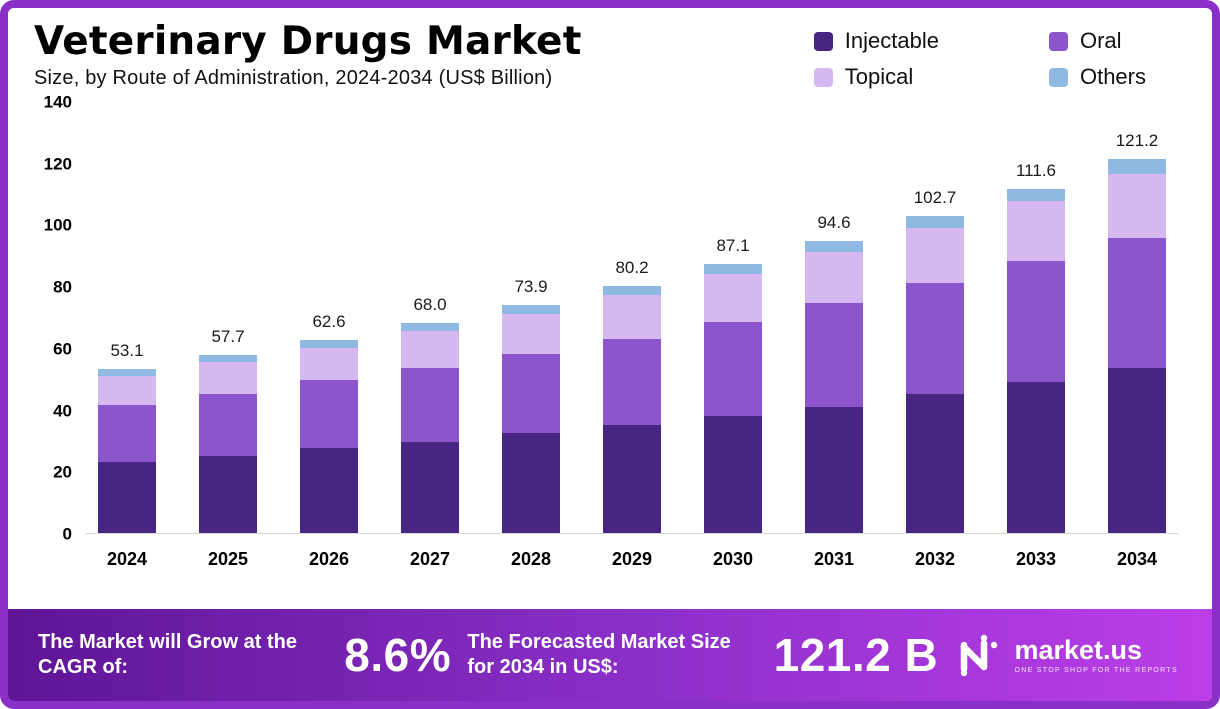  What do you see at coordinates (62, 472) in the screenshot?
I see `y-tick-label: 20` at bounding box center [62, 472].